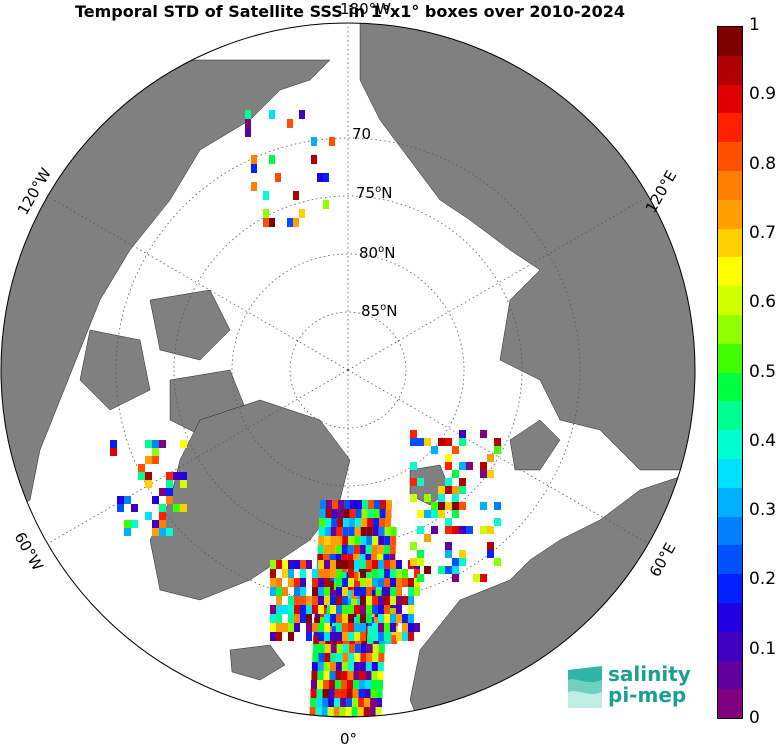  Describe the element at coordinates (763, 648) in the screenshot. I see `colorbar-tick-label: 0.1` at that location.